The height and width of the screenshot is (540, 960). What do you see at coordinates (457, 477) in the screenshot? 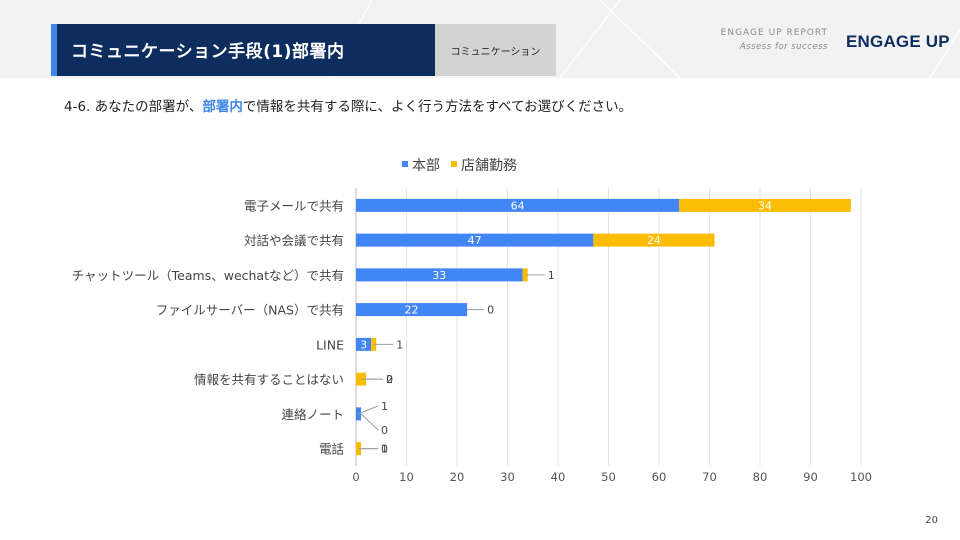
I see `x-tick-label: 20` at bounding box center [457, 477].